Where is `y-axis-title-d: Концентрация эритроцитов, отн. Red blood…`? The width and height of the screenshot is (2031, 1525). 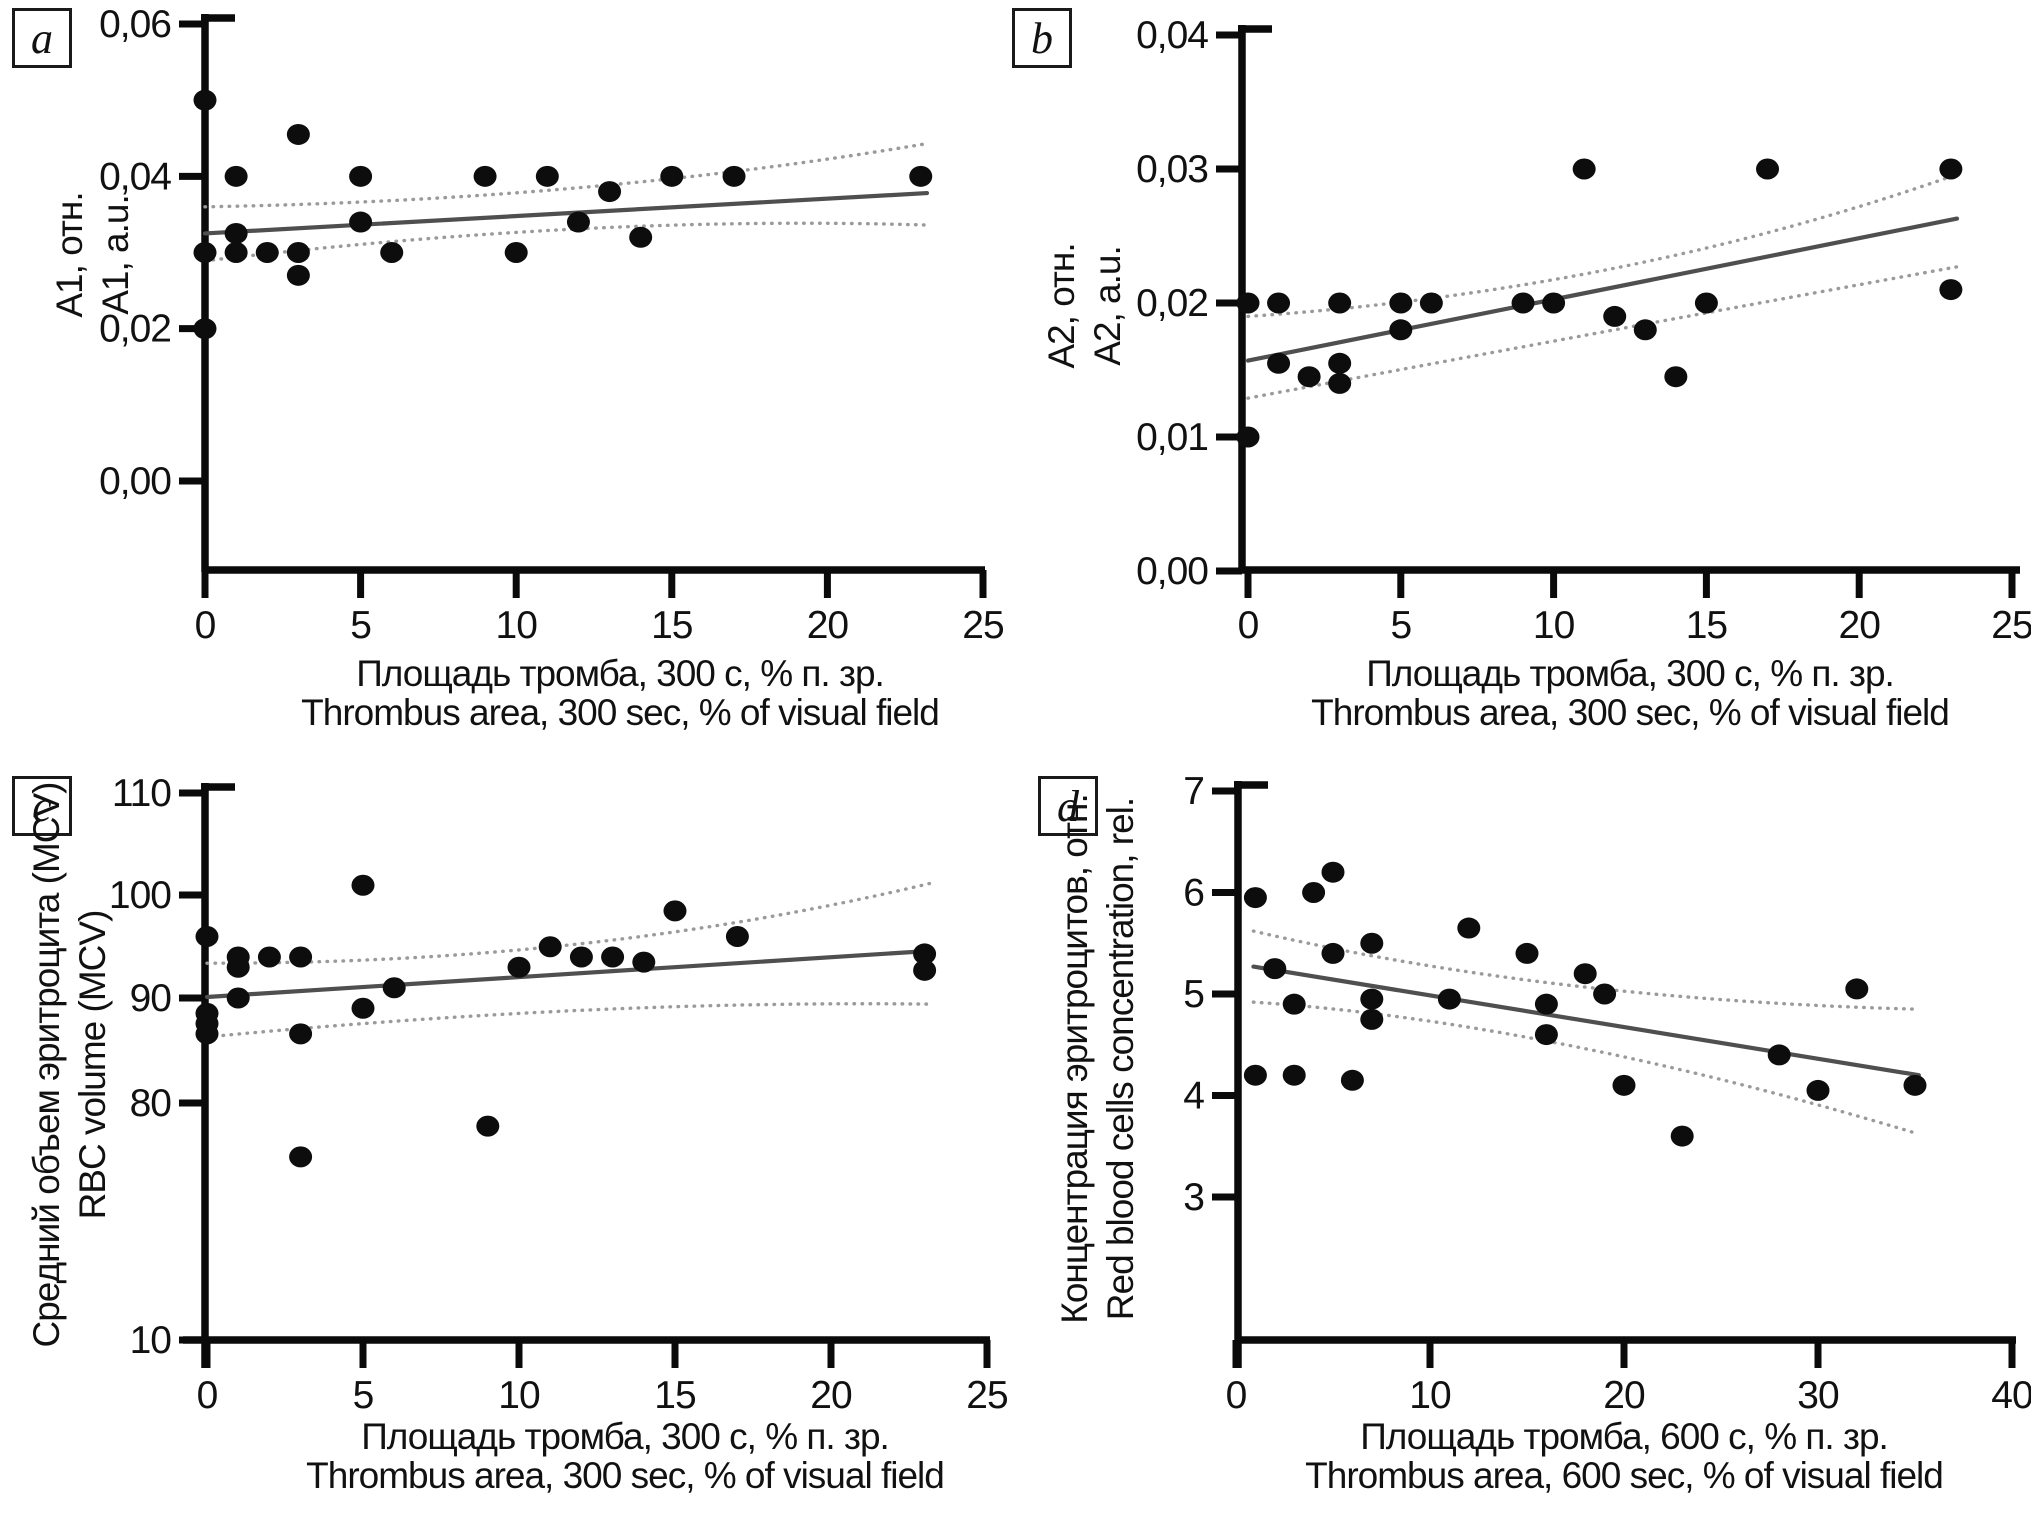
y-axis-title-d: Концентрация эритроцитов, отн. Red blood… is located at coordinates (1098, 1059).